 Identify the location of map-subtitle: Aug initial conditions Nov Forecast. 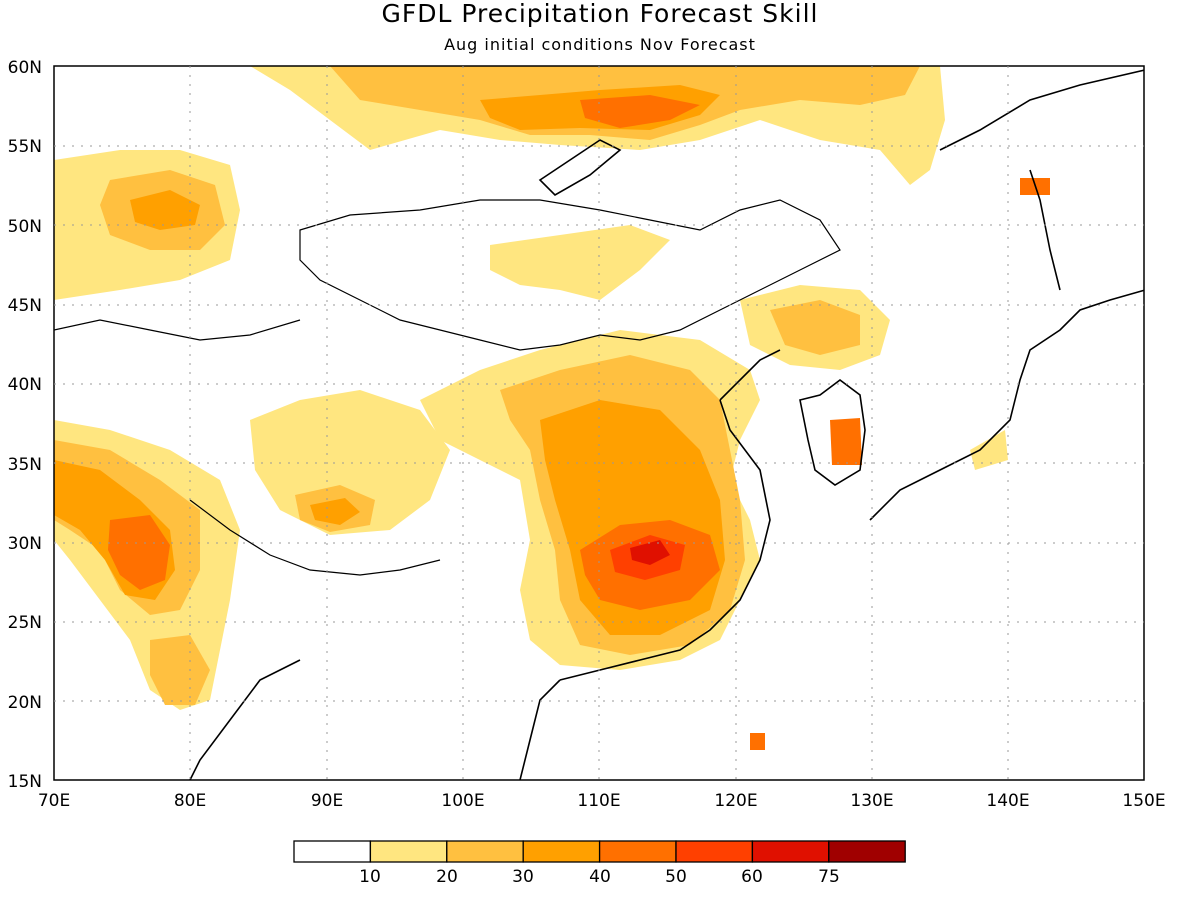
(600, 44).